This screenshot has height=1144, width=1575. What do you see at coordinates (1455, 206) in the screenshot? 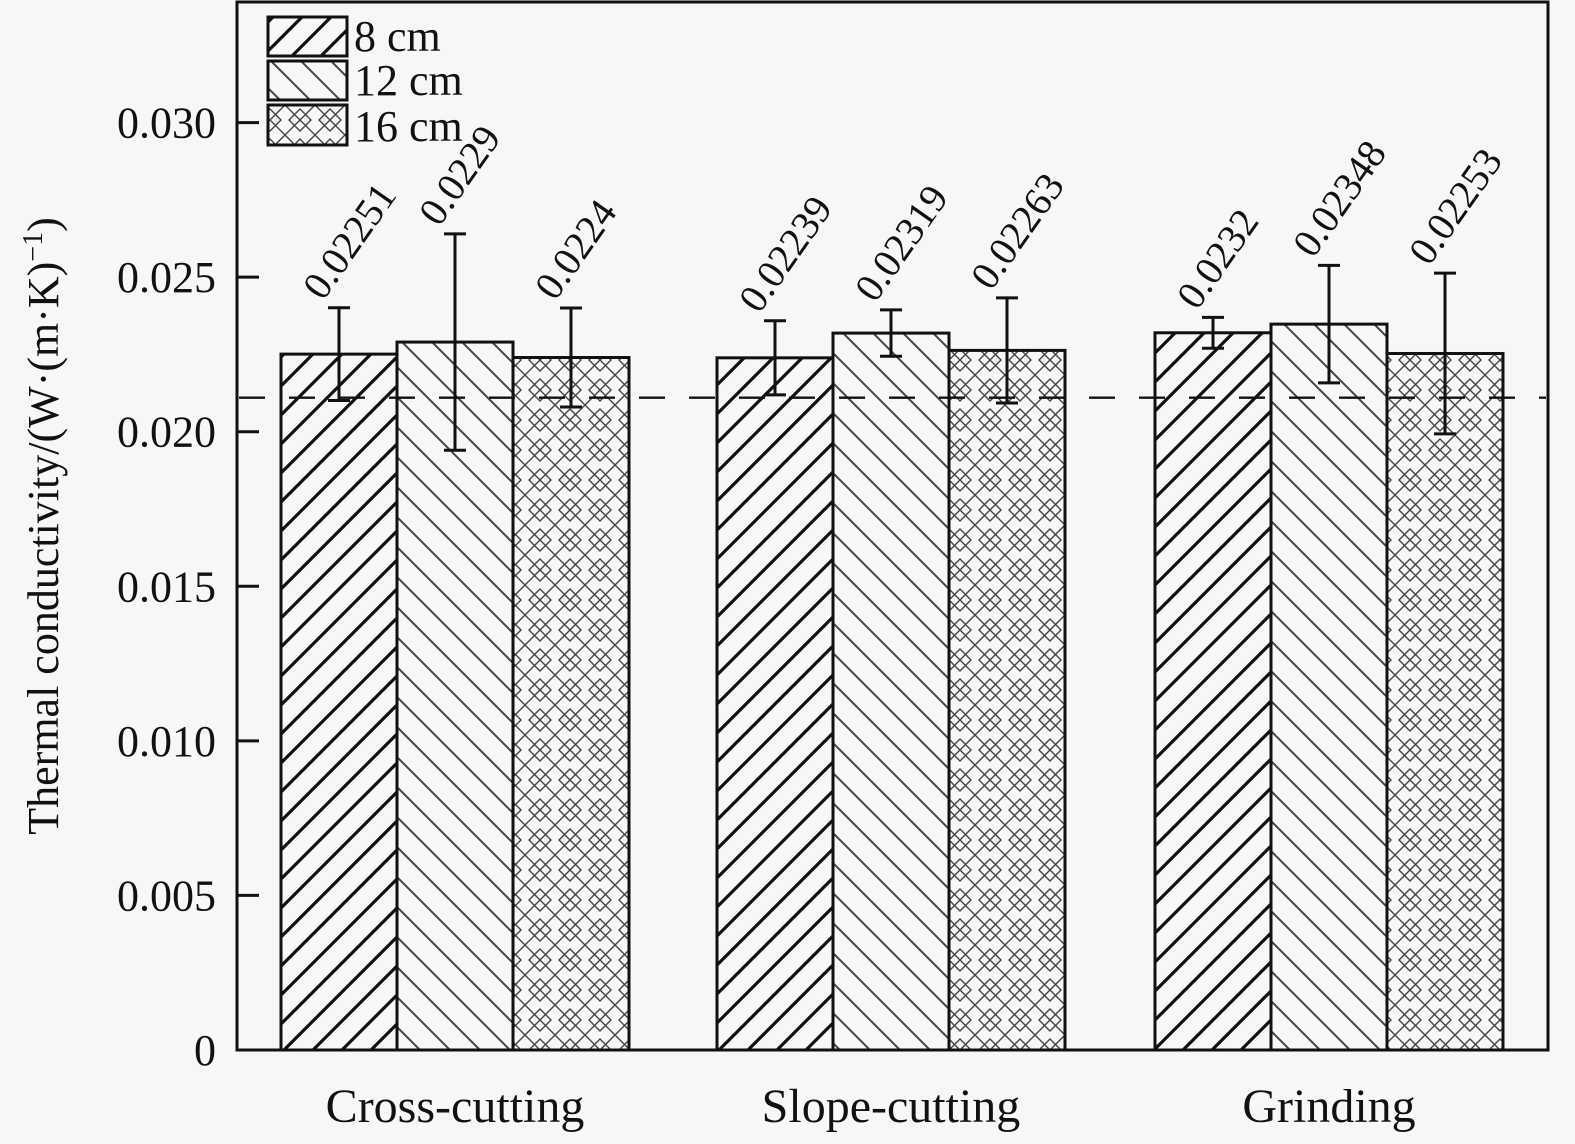
I see `data-label: 0.02253` at bounding box center [1455, 206].